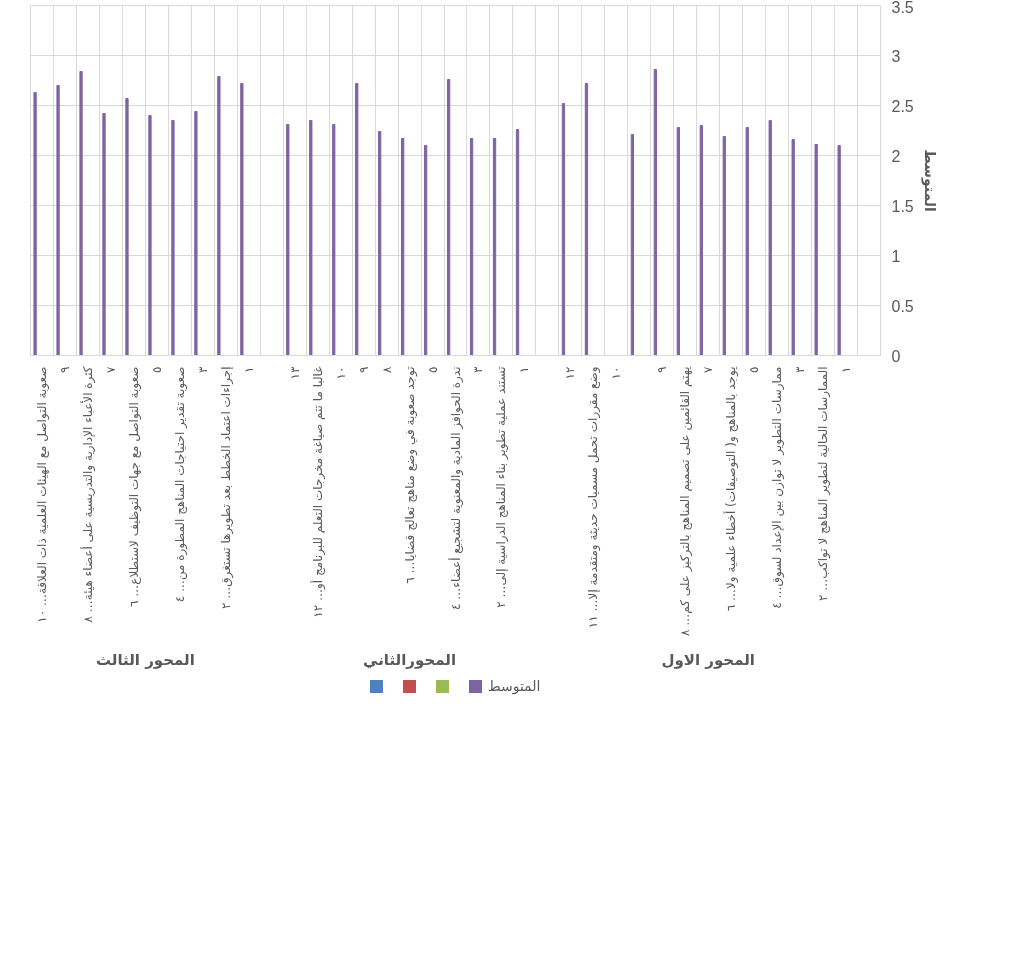  What do you see at coordinates (929, 180) in the screenshot?
I see `y-axis-title: المتوسط` at bounding box center [929, 180].